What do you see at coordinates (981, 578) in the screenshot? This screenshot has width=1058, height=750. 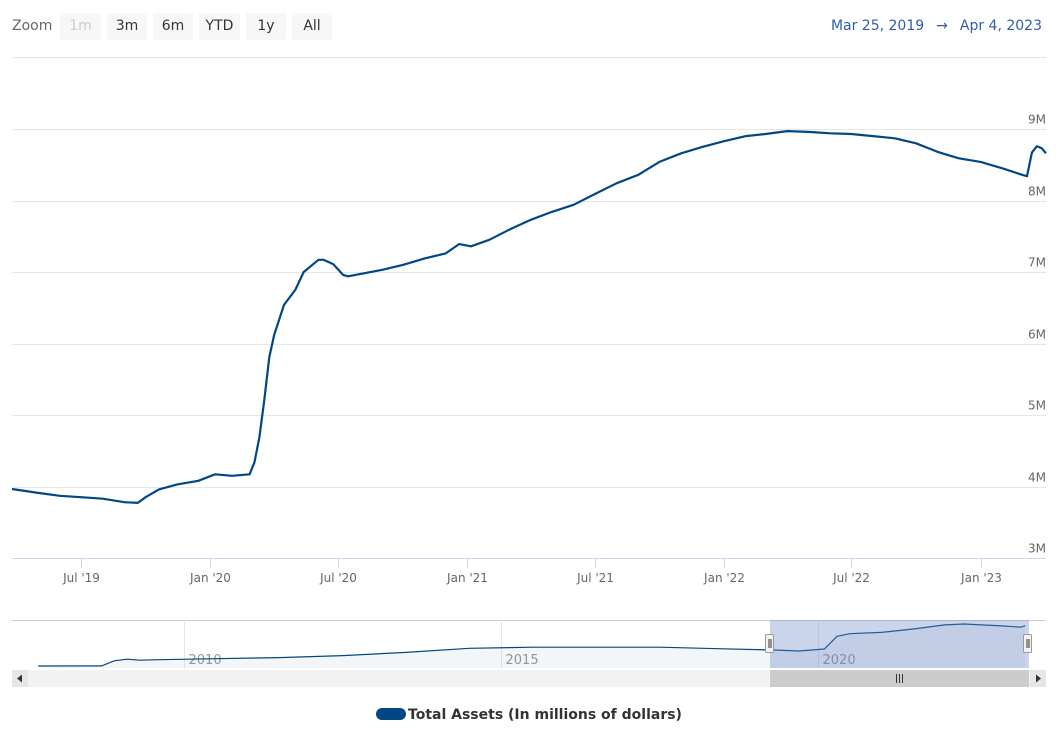 I see `x-tick-label: Jan '23` at bounding box center [981, 578].